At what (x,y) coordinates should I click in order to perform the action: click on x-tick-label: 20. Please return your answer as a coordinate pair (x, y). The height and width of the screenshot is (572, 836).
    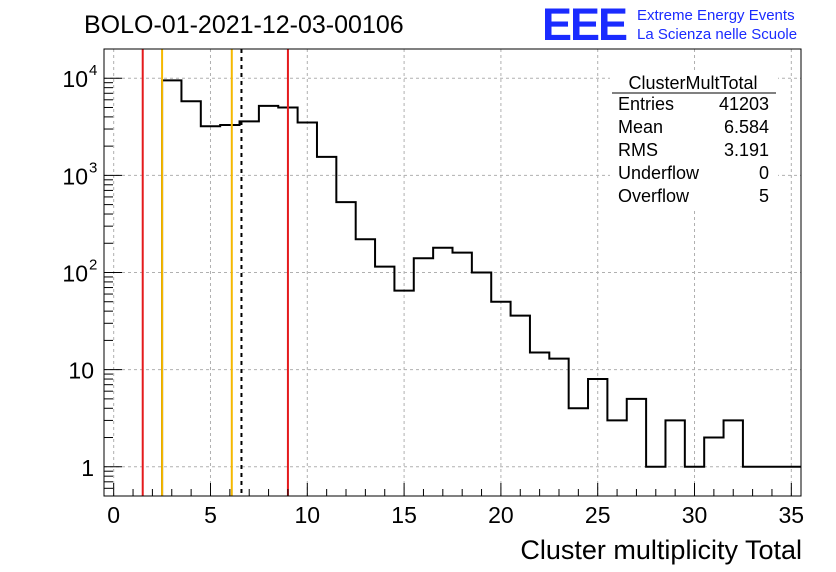
    Looking at the image, I should click on (501, 515).